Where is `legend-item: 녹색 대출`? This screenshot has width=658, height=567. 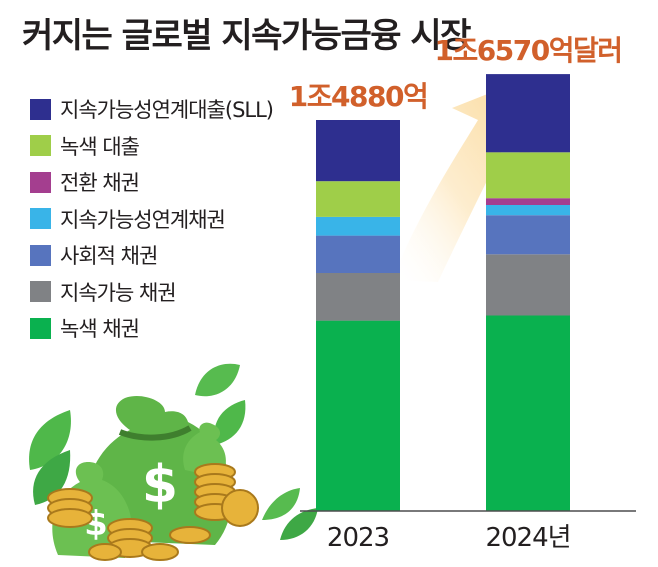
legend-item: 녹색 대출 is located at coordinates (151, 146).